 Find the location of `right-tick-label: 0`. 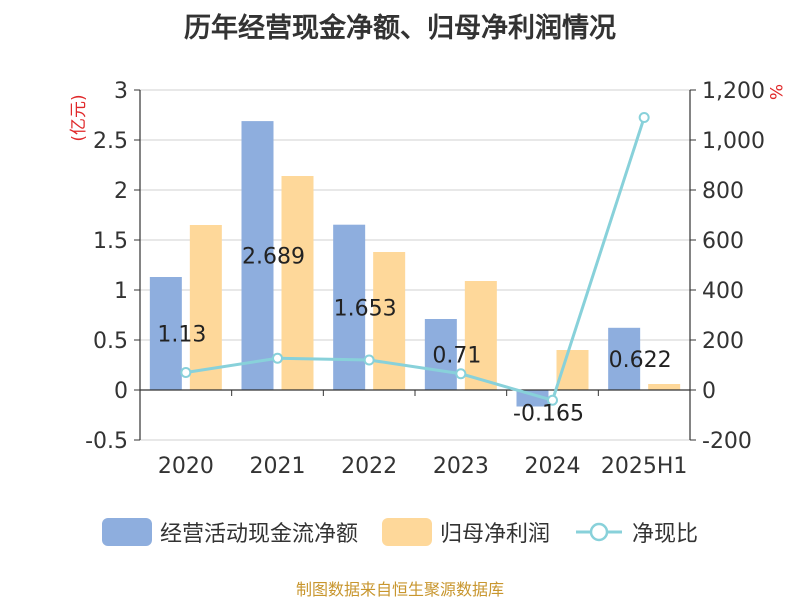

right-tick-label: 0 is located at coordinates (709, 391).